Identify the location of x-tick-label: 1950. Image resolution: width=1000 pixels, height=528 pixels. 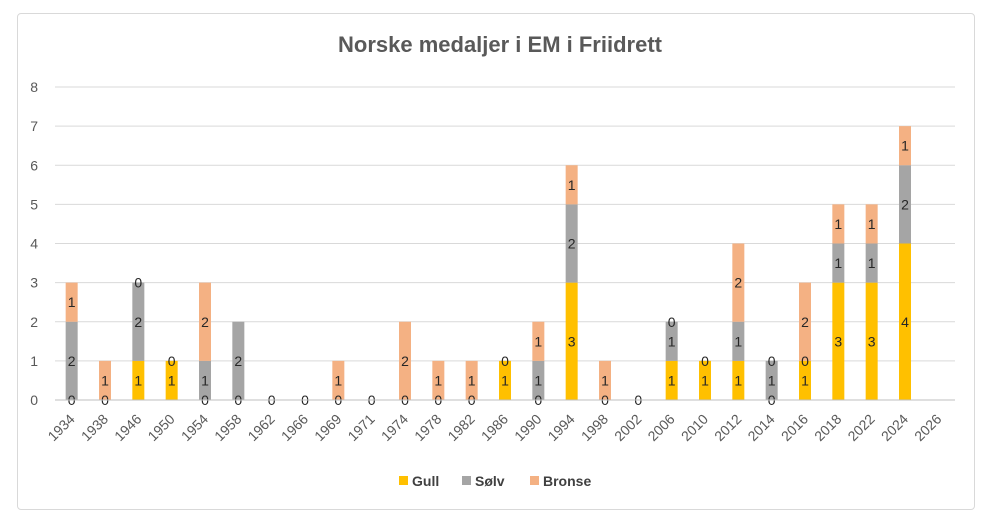
(160, 427).